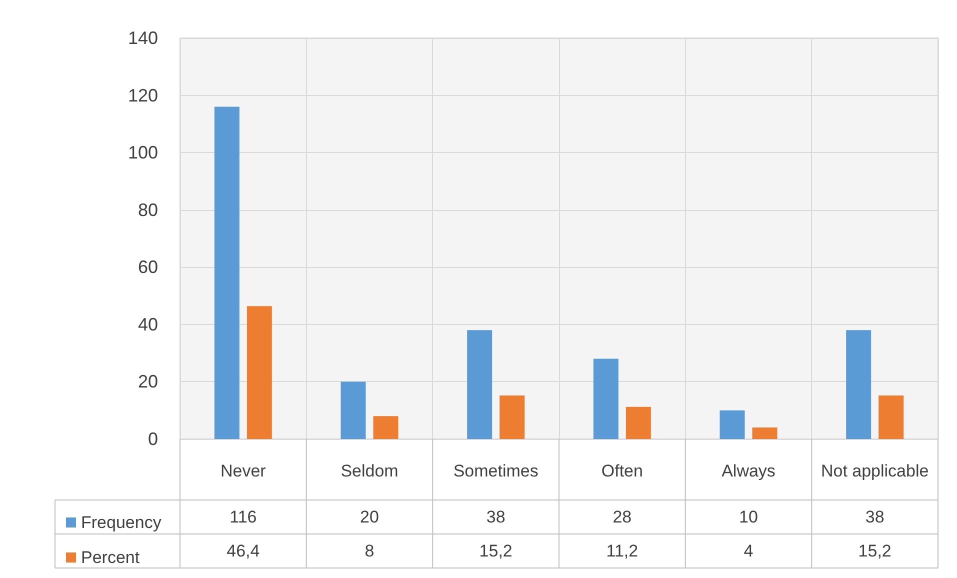 The width and height of the screenshot is (957, 578). I want to click on y-tick-label: 80, so click(148, 210).